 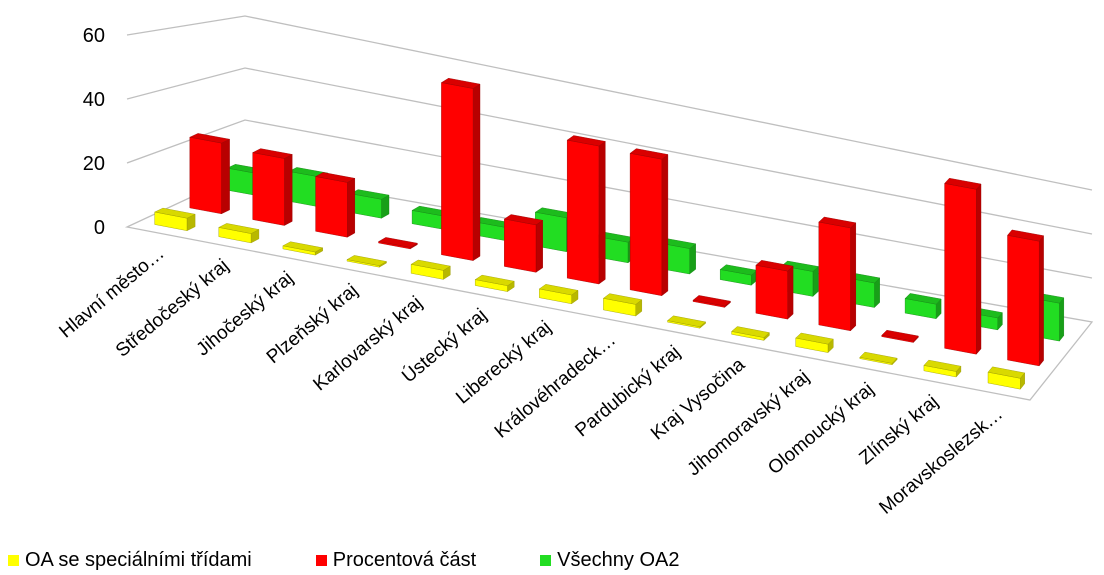 I want to click on legend-swatch-green, so click(x=546, y=560).